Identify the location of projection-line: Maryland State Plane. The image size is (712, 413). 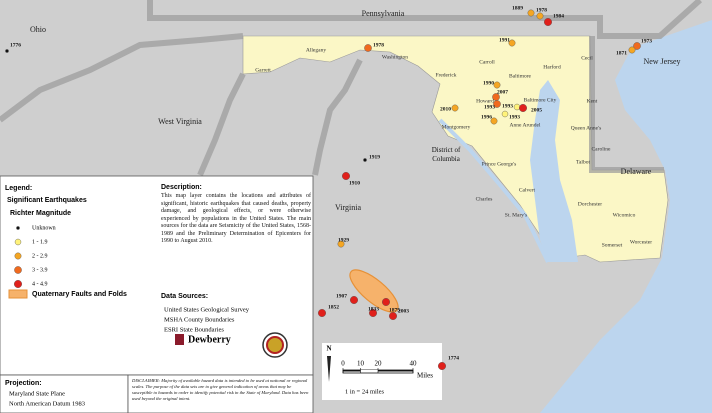
(37, 393).